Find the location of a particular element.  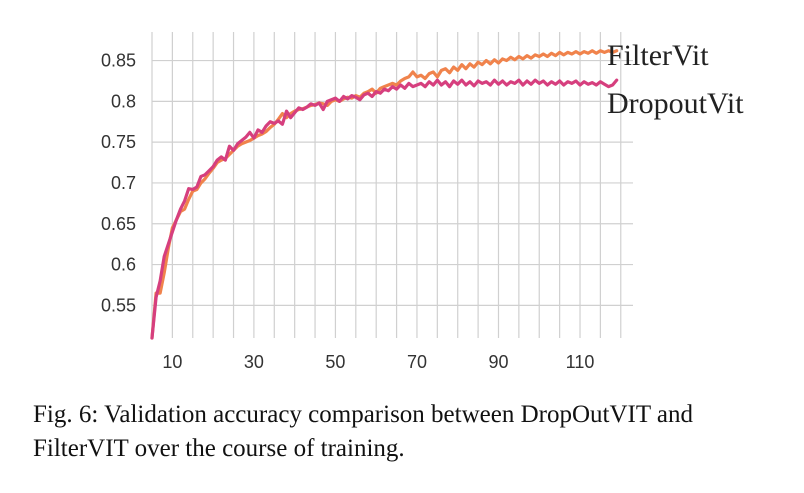

y-tick-label: 0.8 is located at coordinates (123, 101).